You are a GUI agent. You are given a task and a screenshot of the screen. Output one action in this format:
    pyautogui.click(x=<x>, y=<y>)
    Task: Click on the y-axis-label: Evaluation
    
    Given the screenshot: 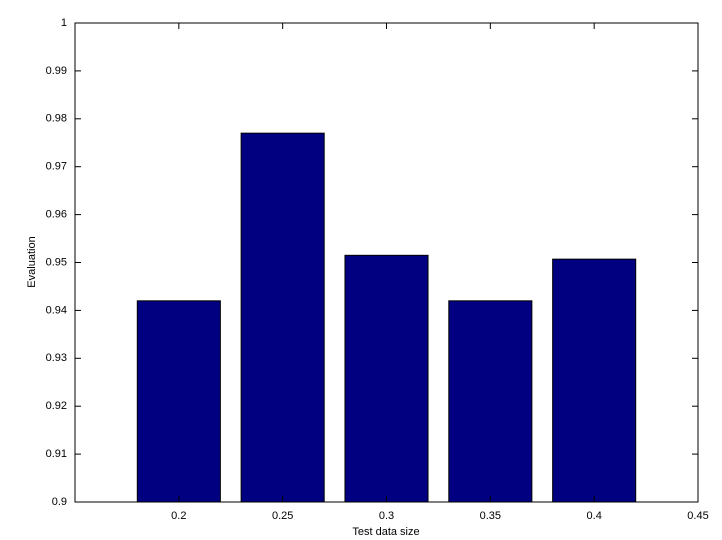 What is the action you would take?
    pyautogui.click(x=32, y=261)
    